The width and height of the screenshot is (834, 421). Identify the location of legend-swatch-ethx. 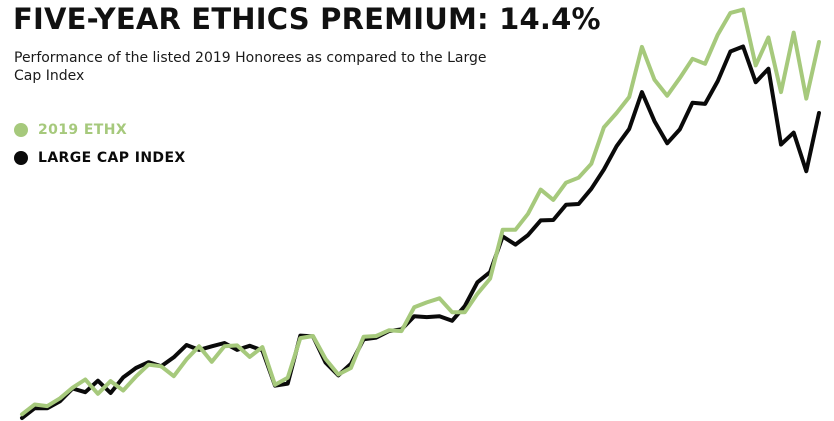
(21, 130).